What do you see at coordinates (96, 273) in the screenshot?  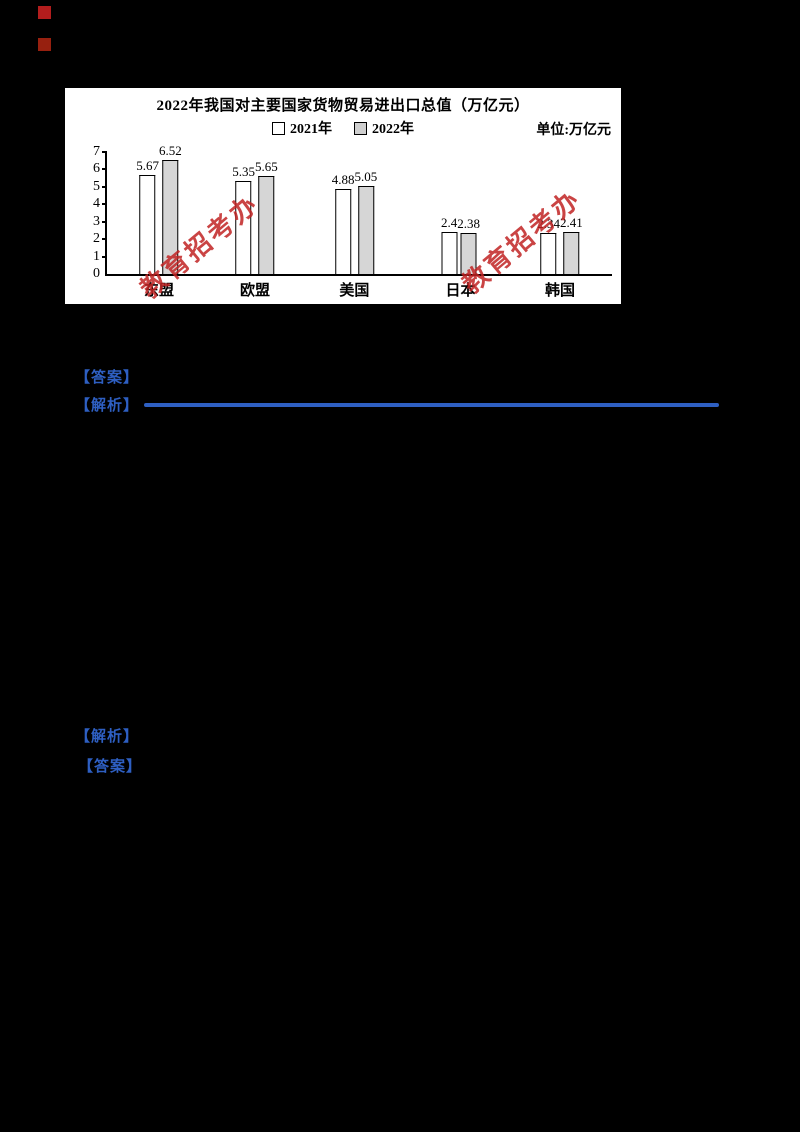 I see `y-tick-label: 0` at bounding box center [96, 273].